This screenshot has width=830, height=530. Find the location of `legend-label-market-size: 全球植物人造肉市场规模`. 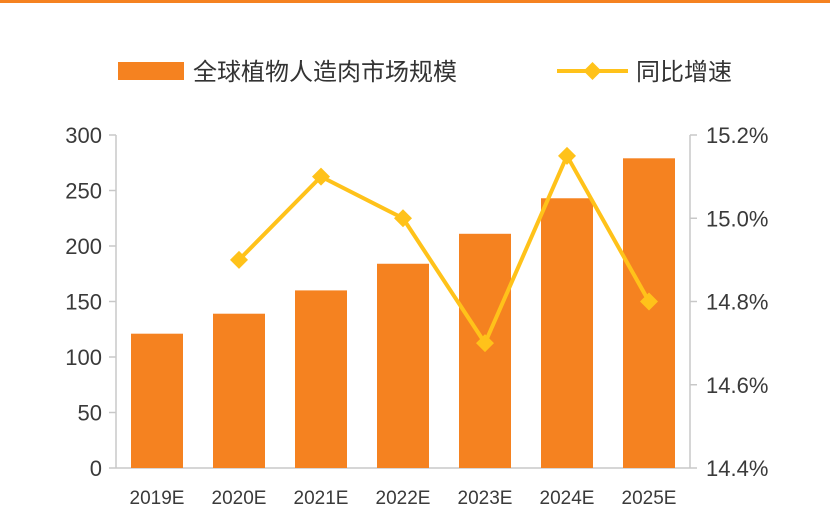

legend-label-market-size: 全球植物人造肉市场规模 is located at coordinates (325, 72).